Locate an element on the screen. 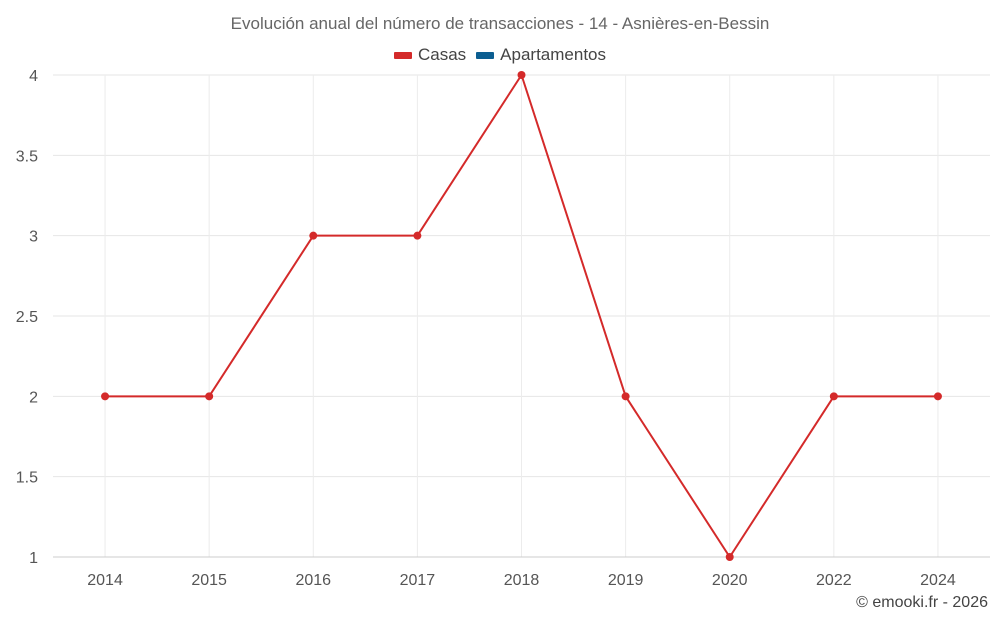 The image size is (1000, 625). y-tick-label: 2 is located at coordinates (33, 397).